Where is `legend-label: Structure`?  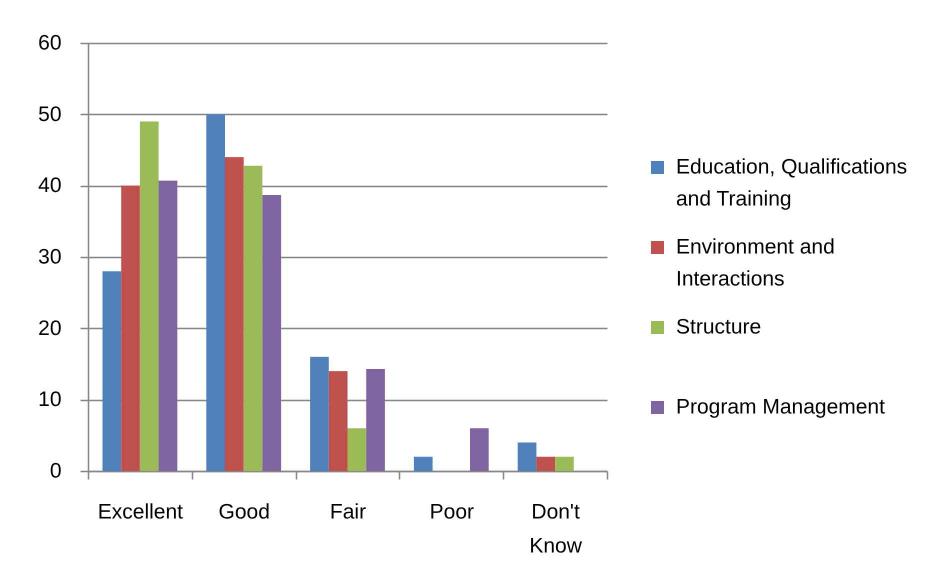 legend-label: Structure is located at coordinates (719, 327).